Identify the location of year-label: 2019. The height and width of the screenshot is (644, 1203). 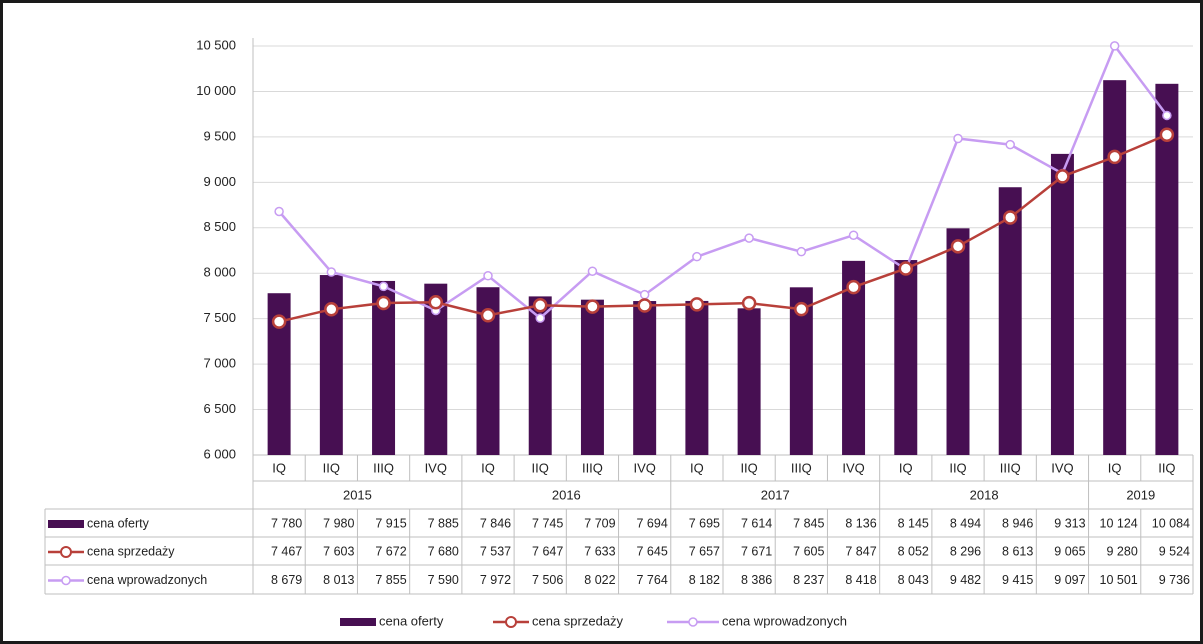
(1140, 494).